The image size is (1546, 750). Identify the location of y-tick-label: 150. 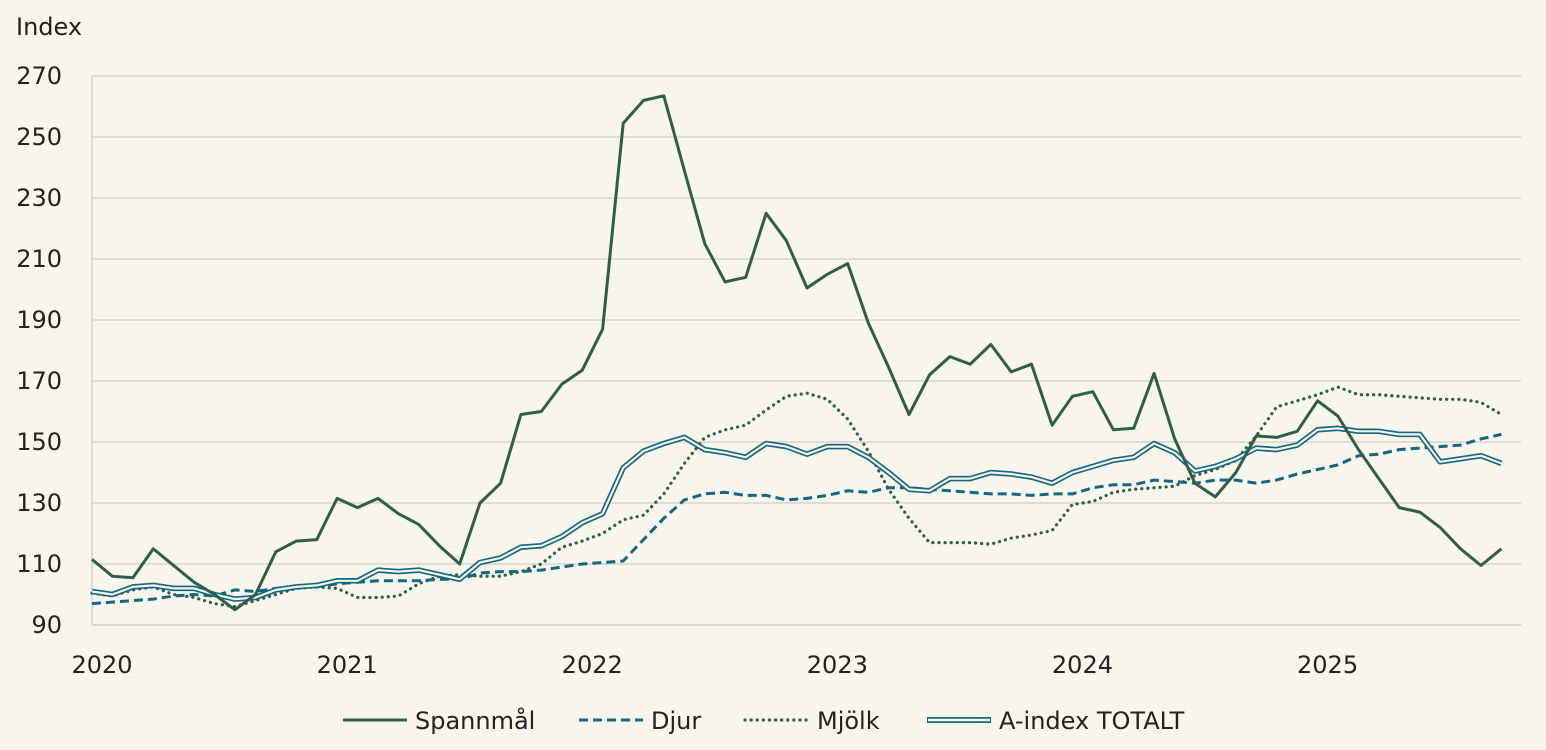
(39, 442).